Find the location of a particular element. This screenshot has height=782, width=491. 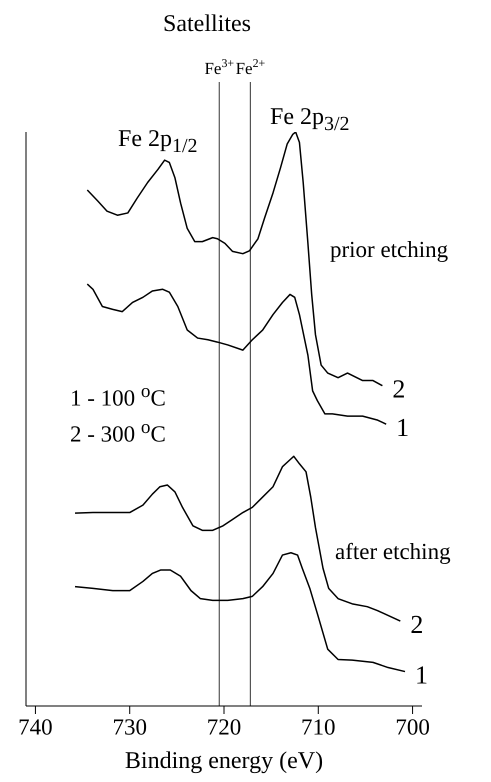

text: Satellites is located at coordinates (207, 24).